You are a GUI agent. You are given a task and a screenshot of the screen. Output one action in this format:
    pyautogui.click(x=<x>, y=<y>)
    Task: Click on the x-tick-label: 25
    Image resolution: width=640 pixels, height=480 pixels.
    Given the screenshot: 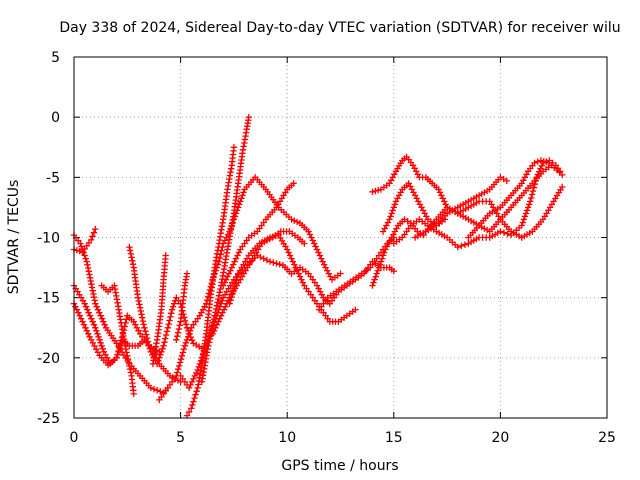 What is the action you would take?
    pyautogui.click(x=607, y=438)
    